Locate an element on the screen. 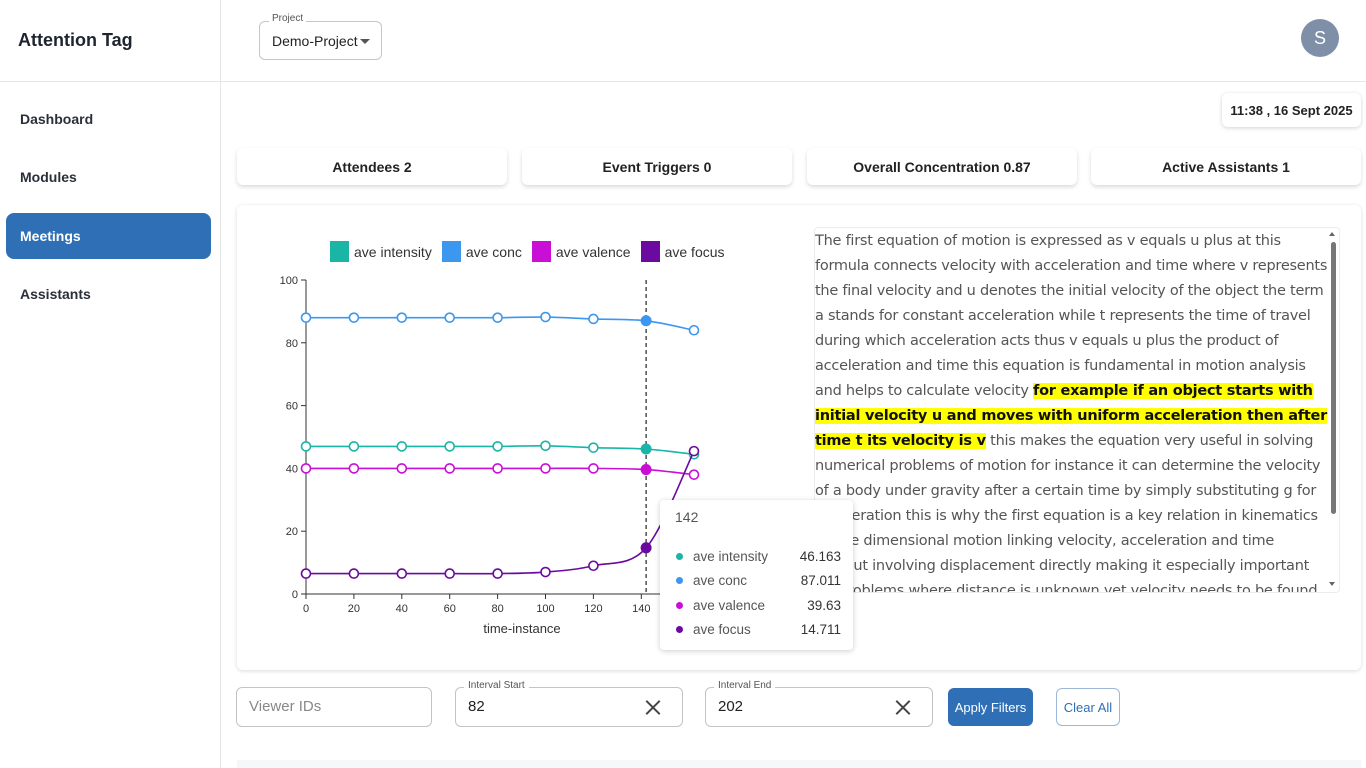 Image resolution: width=1366 pixels, height=768 pixels. x-tick-label: 60 is located at coordinates (450, 609).